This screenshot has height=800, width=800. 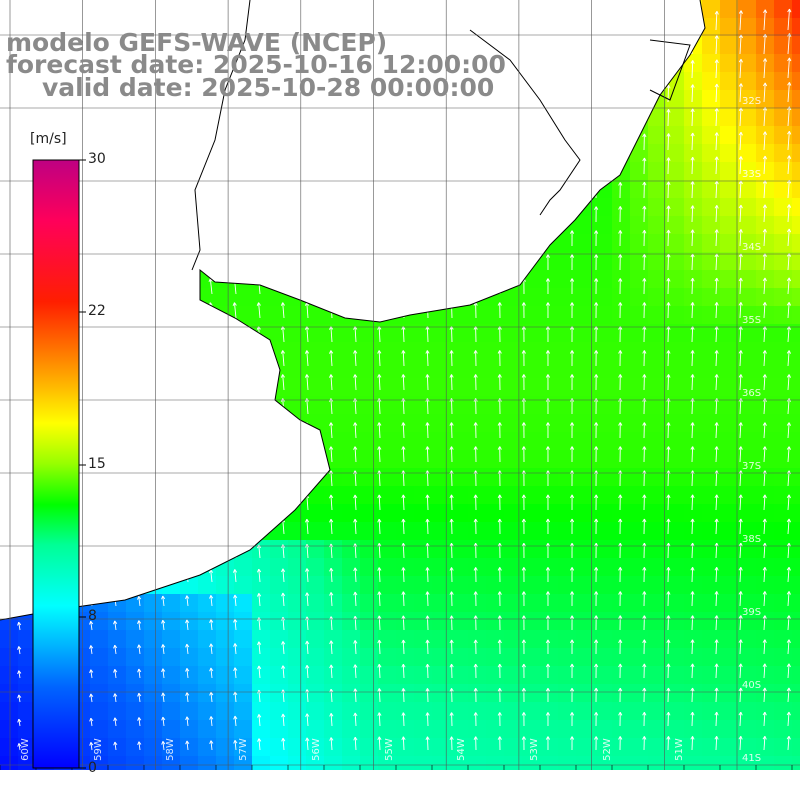 I want to click on colorbar-tick-30: 30, so click(x=97, y=159).